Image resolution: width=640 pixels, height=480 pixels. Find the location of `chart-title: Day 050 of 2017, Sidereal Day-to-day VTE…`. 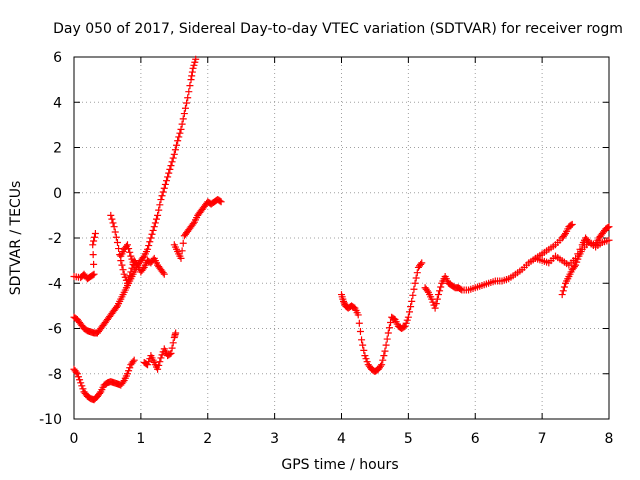

chart-title: Day 050 of 2017, Sidereal Day-to-day VTE… is located at coordinates (338, 29).